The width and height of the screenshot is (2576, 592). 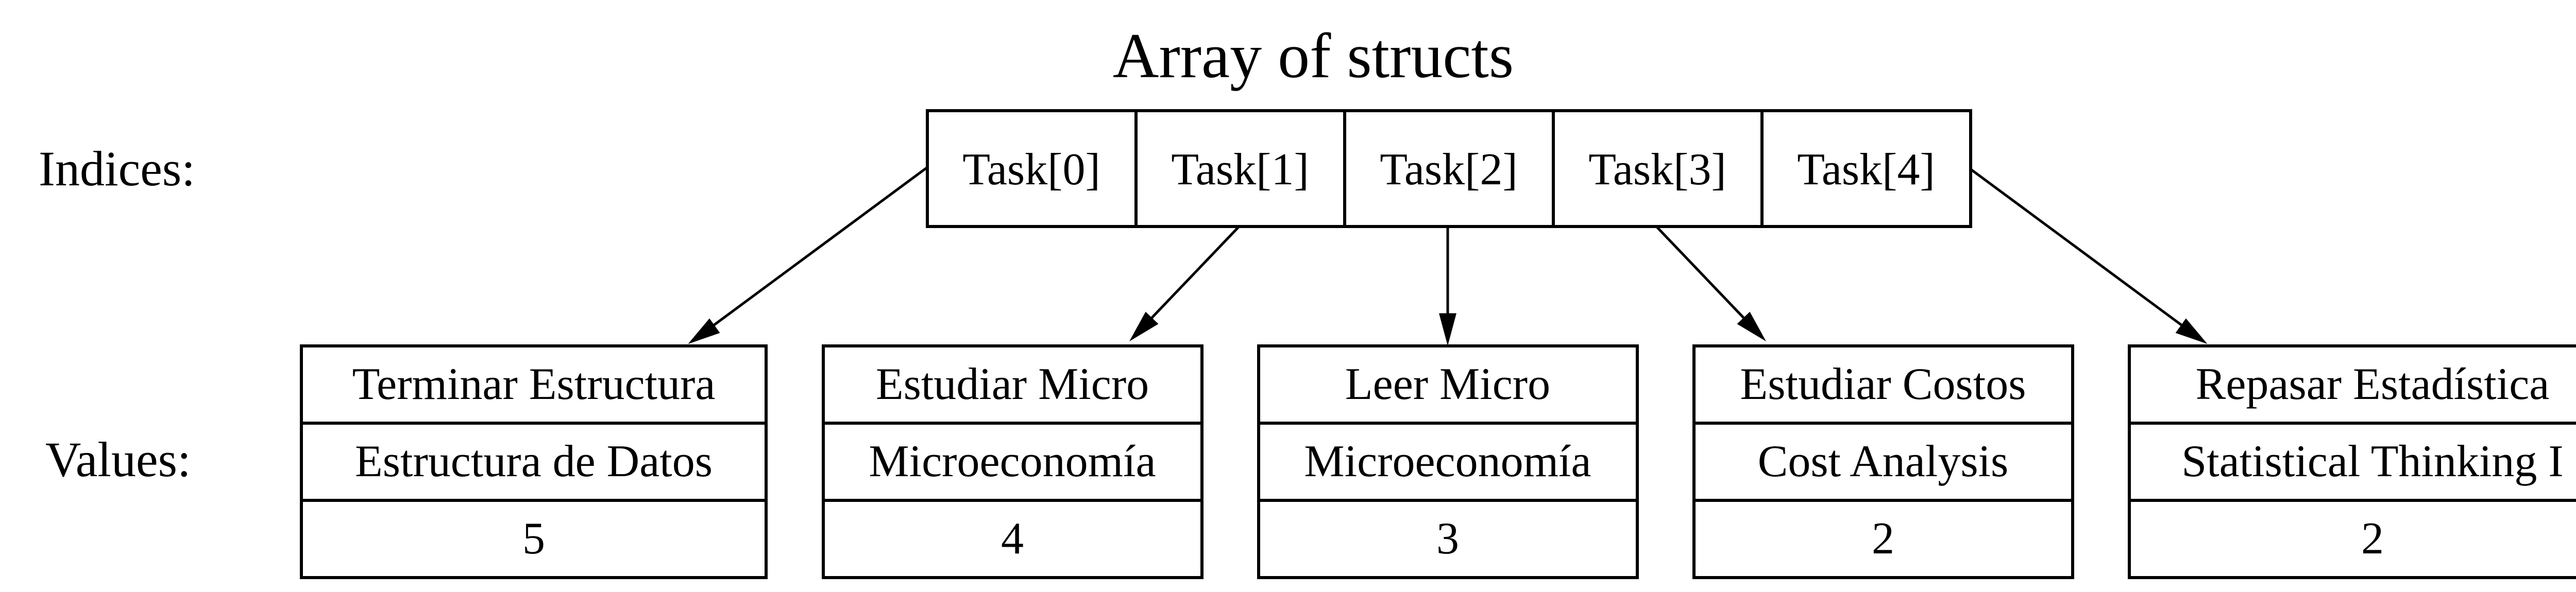 What do you see at coordinates (2372, 461) in the screenshot?
I see `record-course: Statistical Thinking I` at bounding box center [2372, 461].